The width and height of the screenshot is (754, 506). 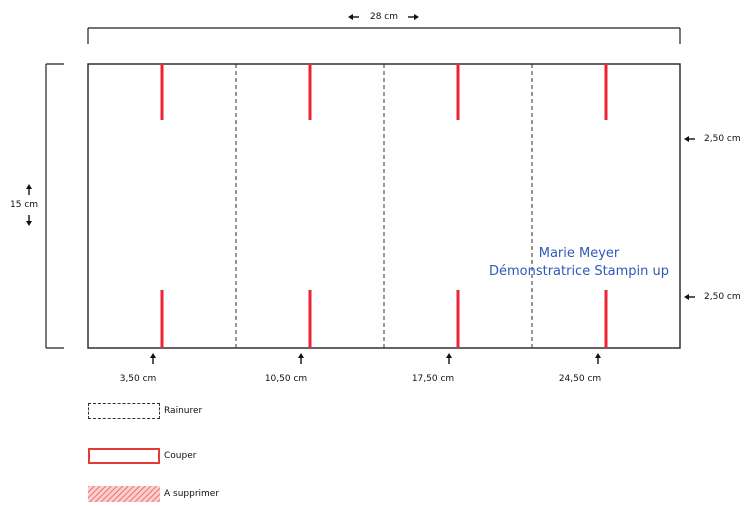 I want to click on width-bracket, so click(x=384, y=35).